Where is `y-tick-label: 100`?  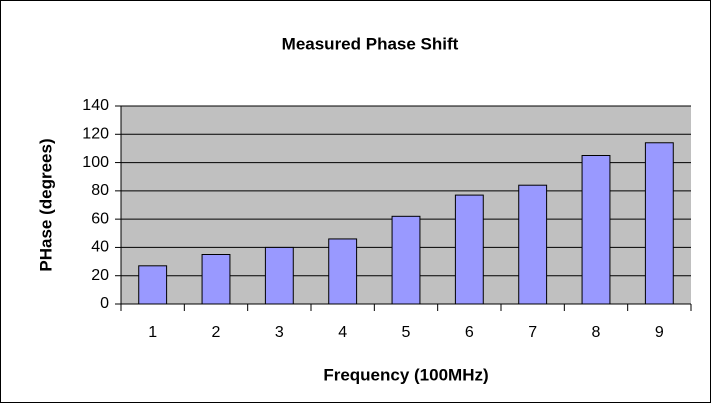 y-tick-label: 100 is located at coordinates (95, 162).